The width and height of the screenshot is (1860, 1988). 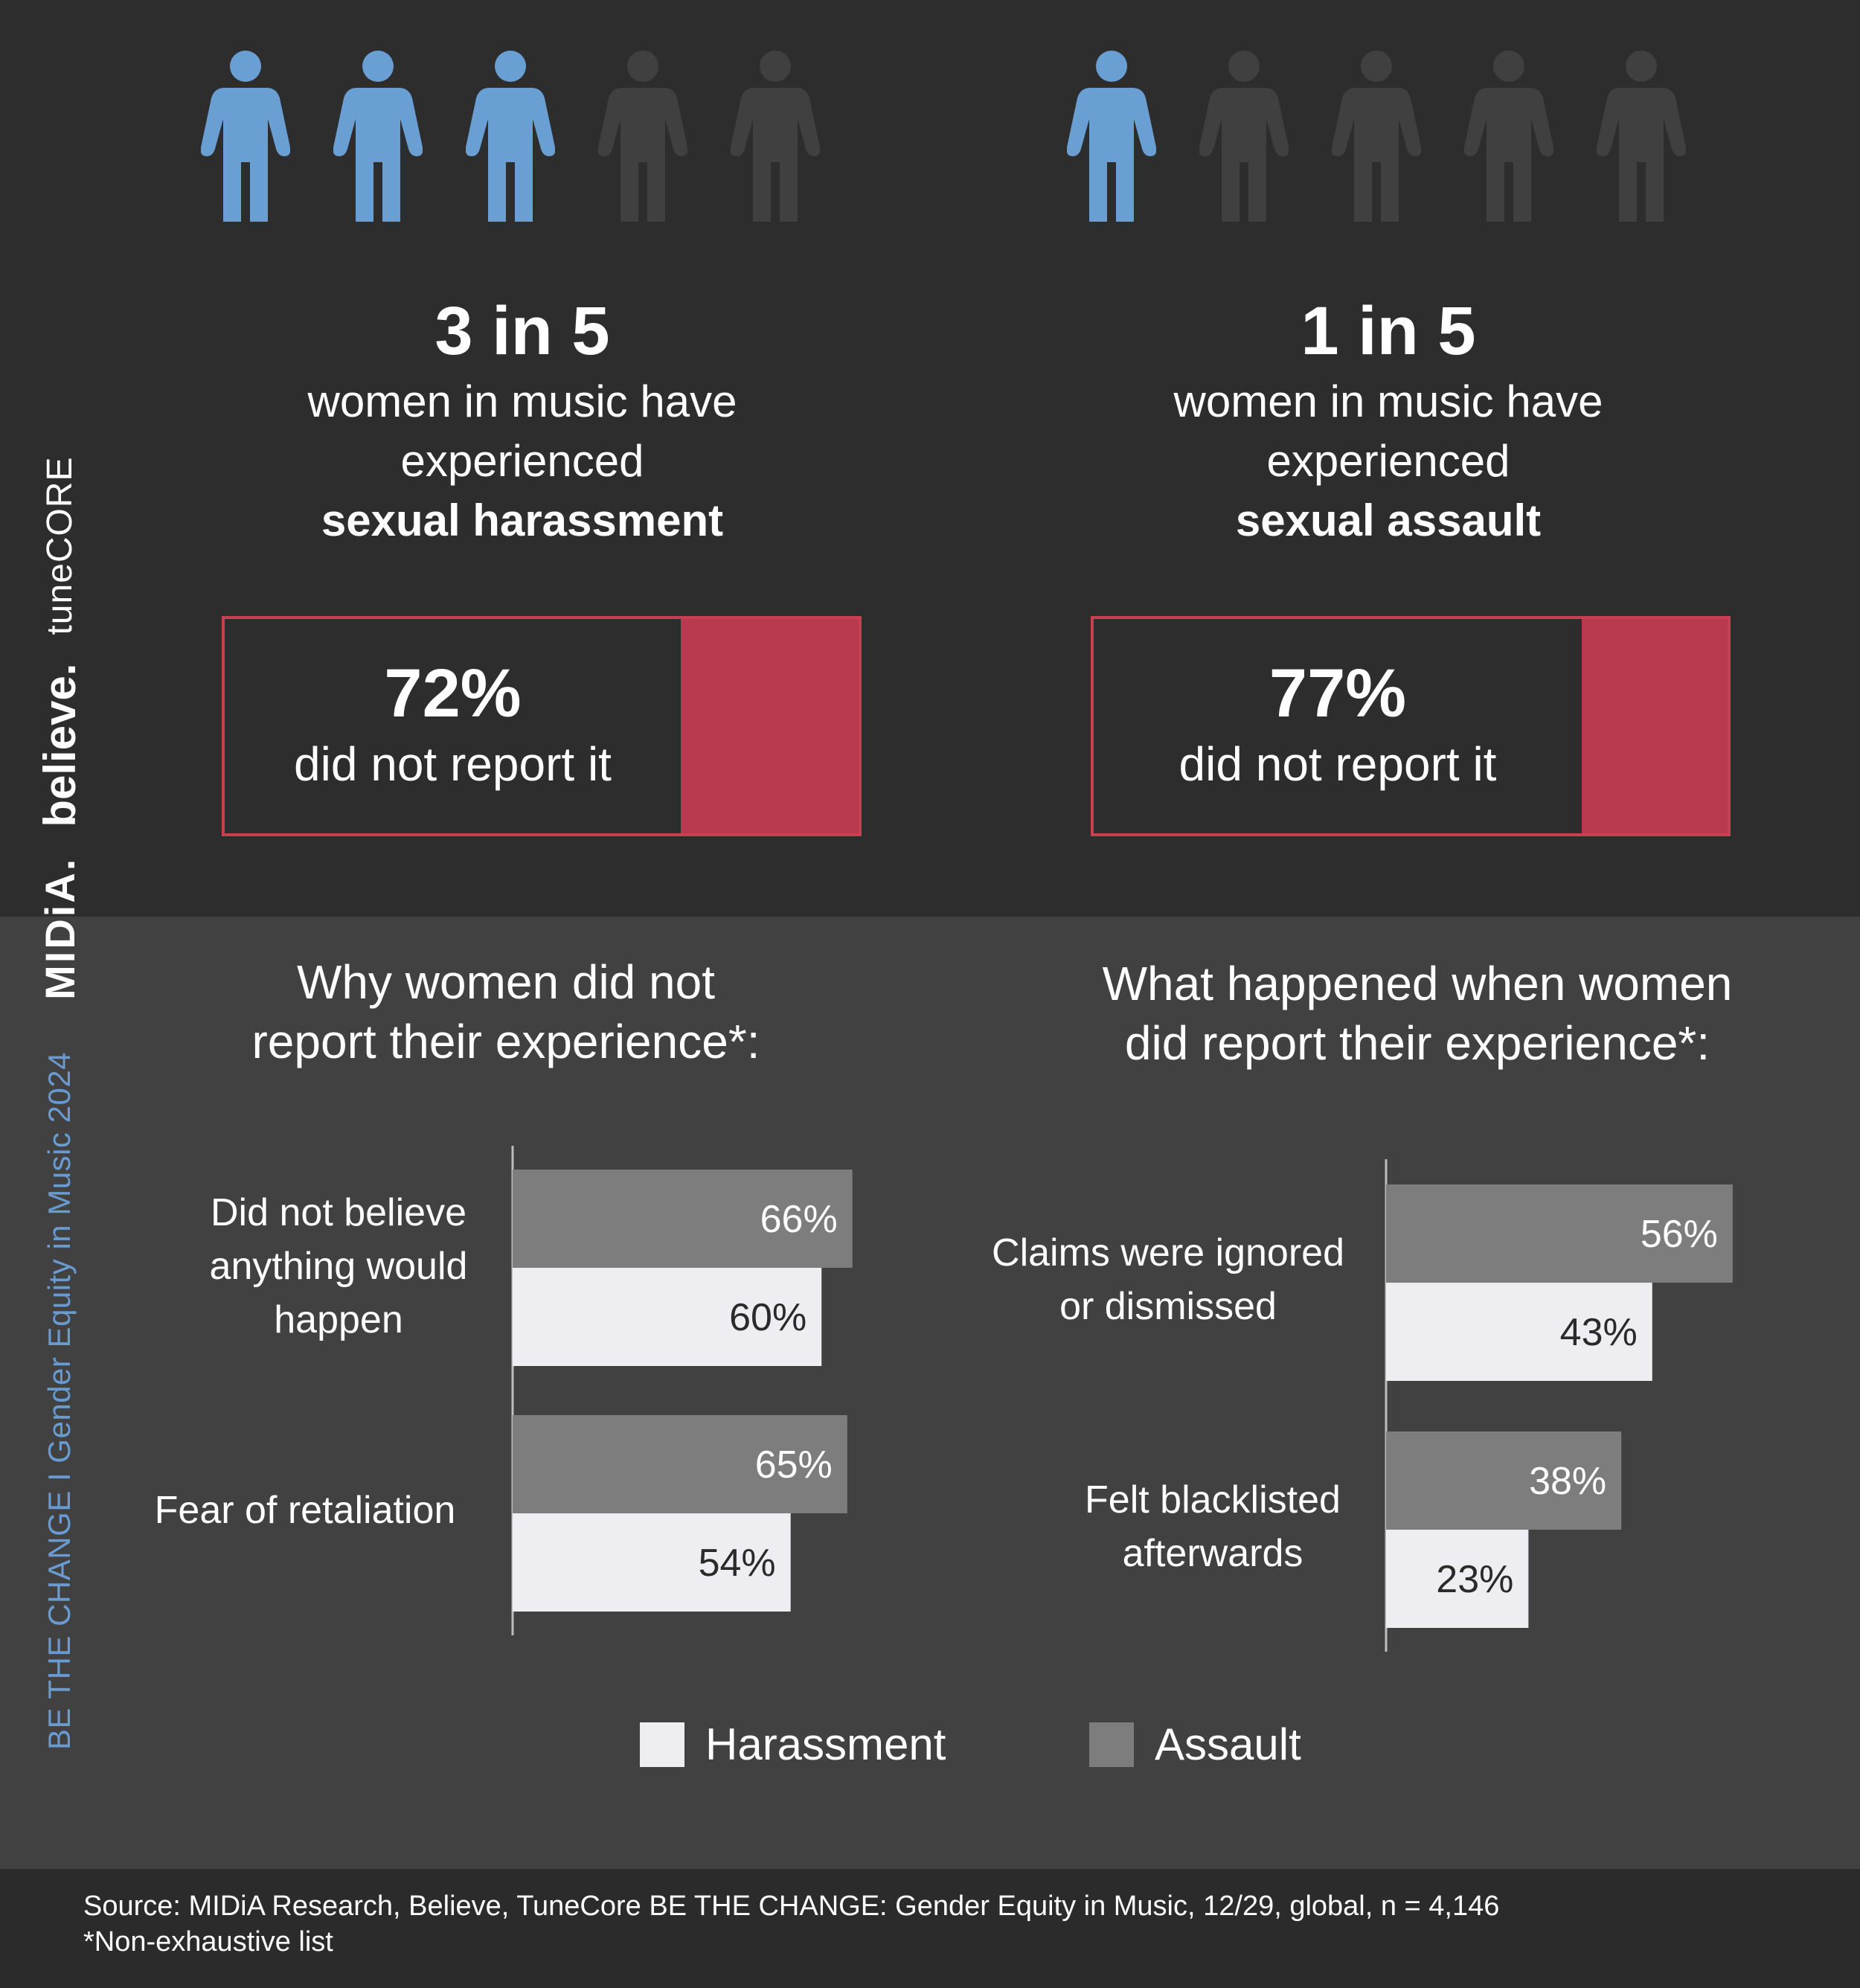 What do you see at coordinates (662, 1744) in the screenshot?
I see `harassment-swatch` at bounding box center [662, 1744].